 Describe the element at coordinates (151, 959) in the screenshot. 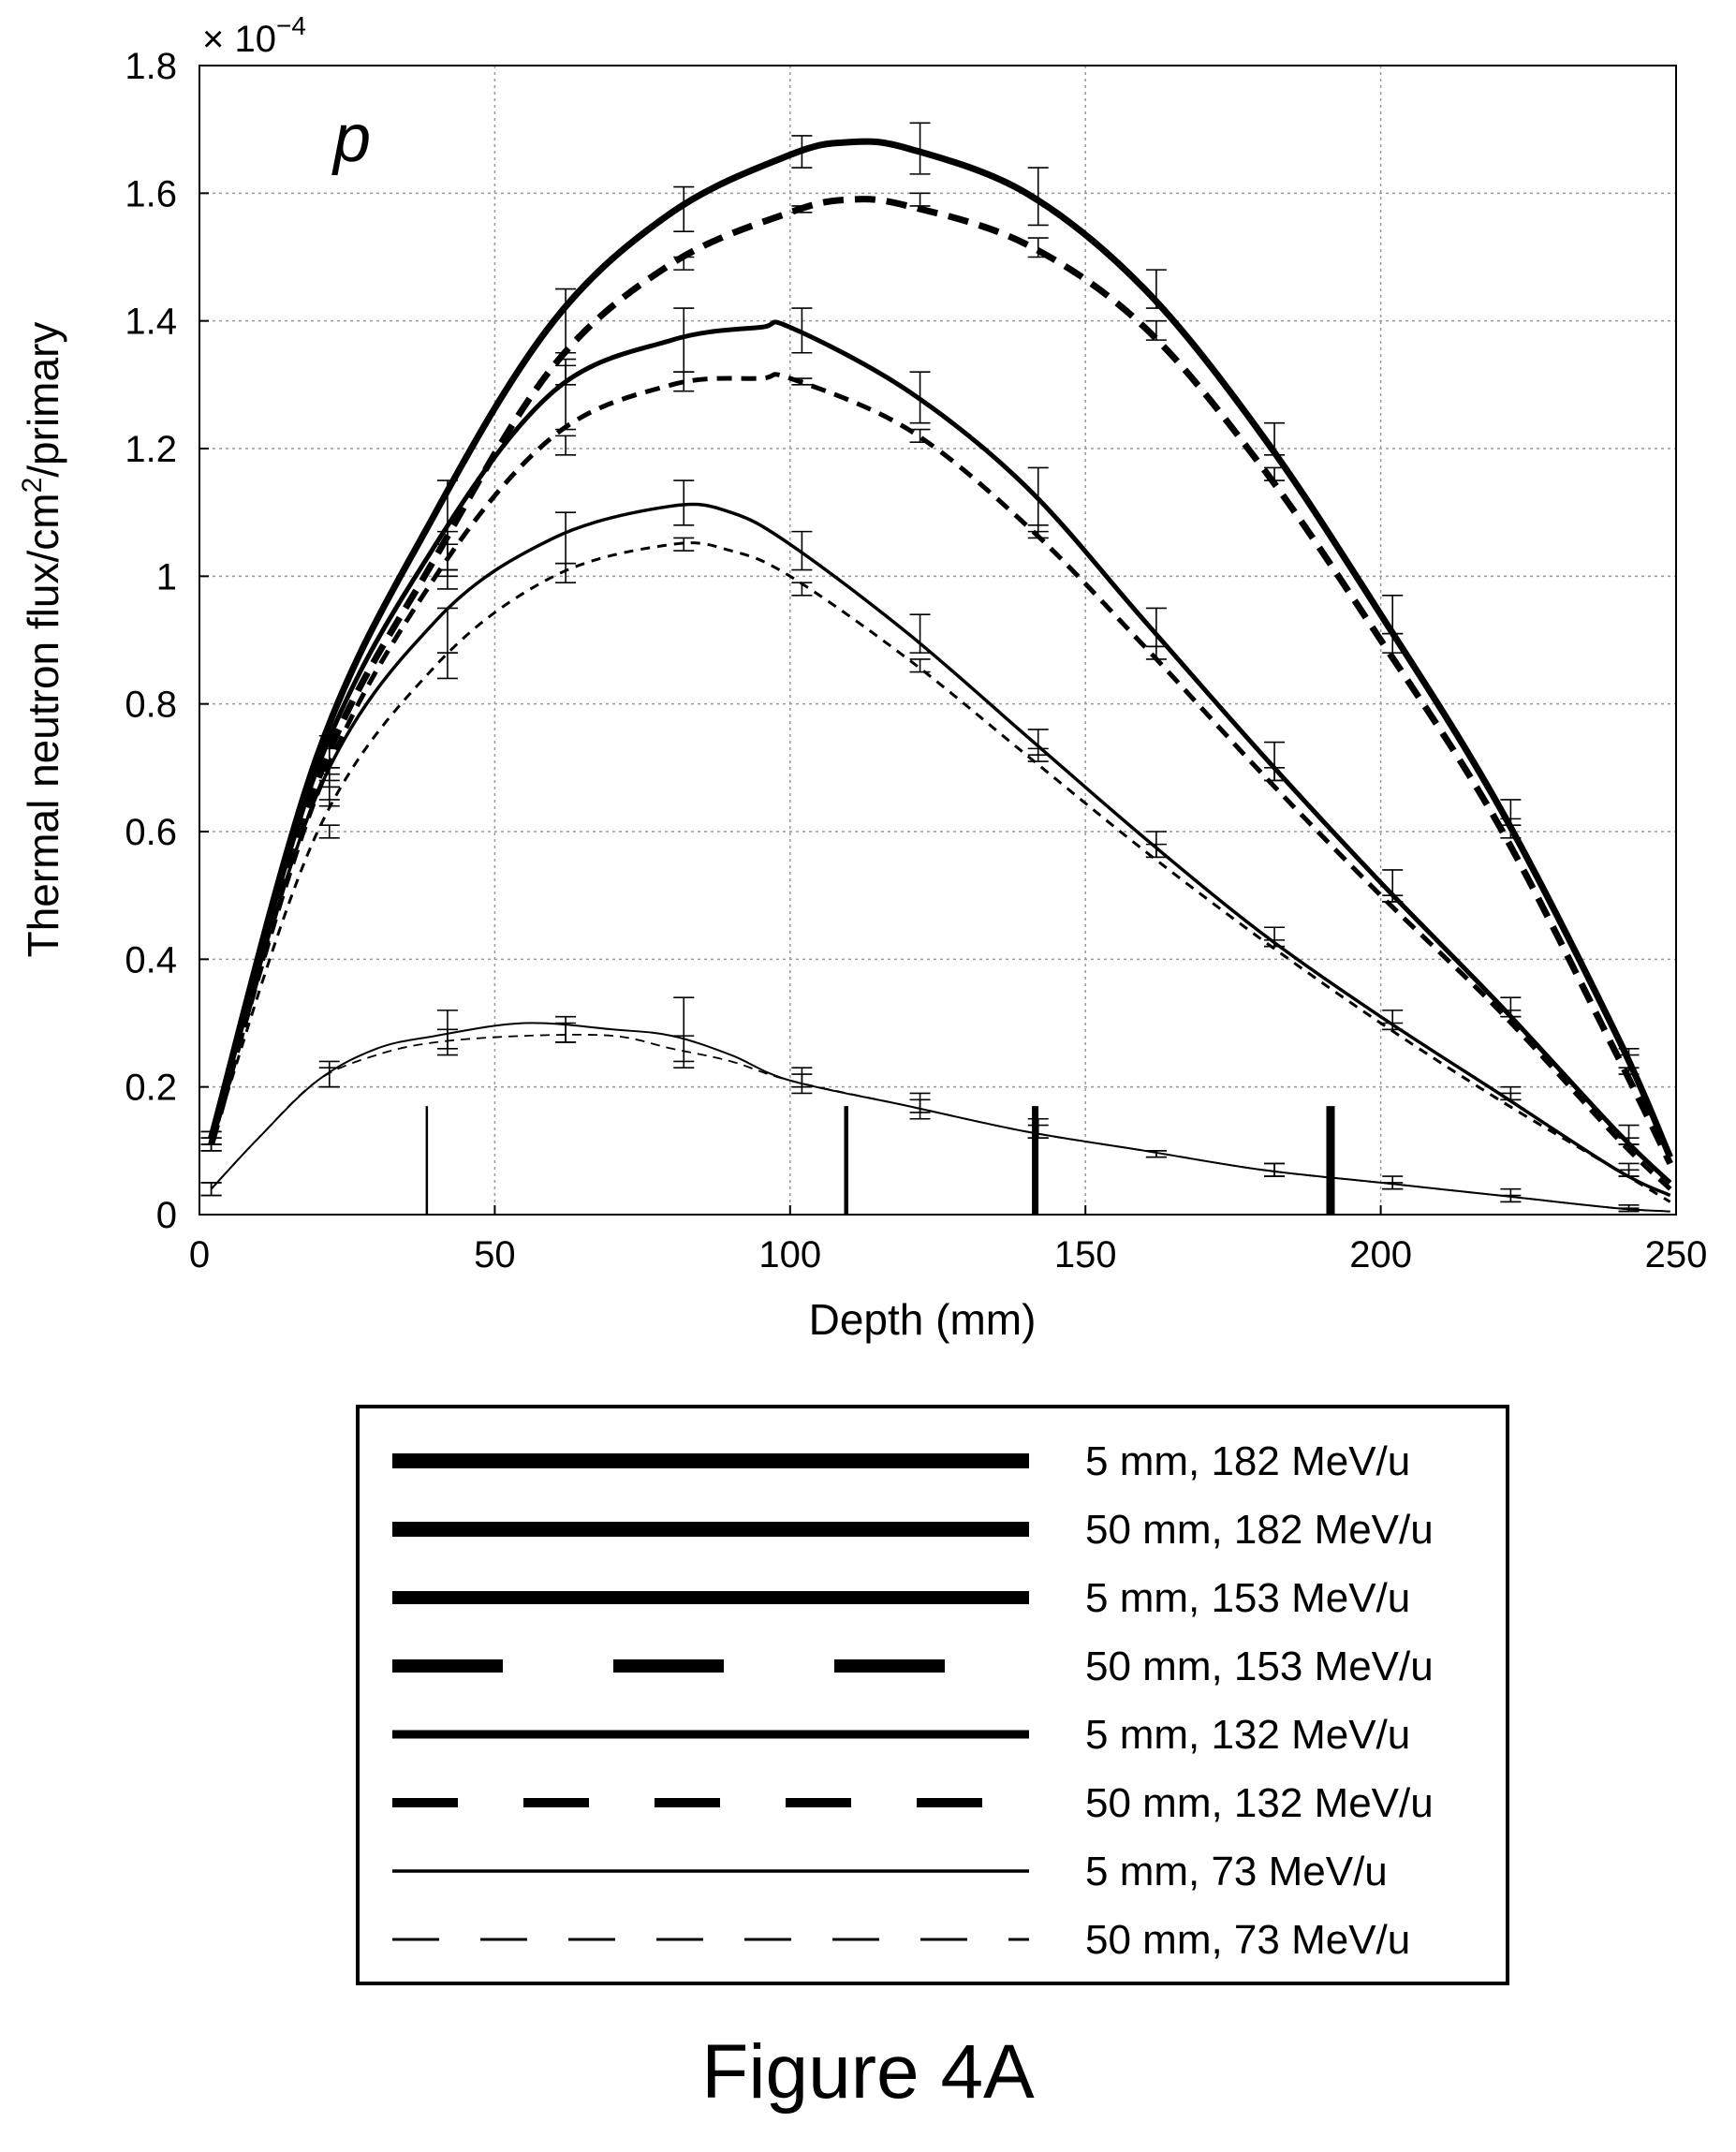

I see `y-tick-label: 0.4` at that location.